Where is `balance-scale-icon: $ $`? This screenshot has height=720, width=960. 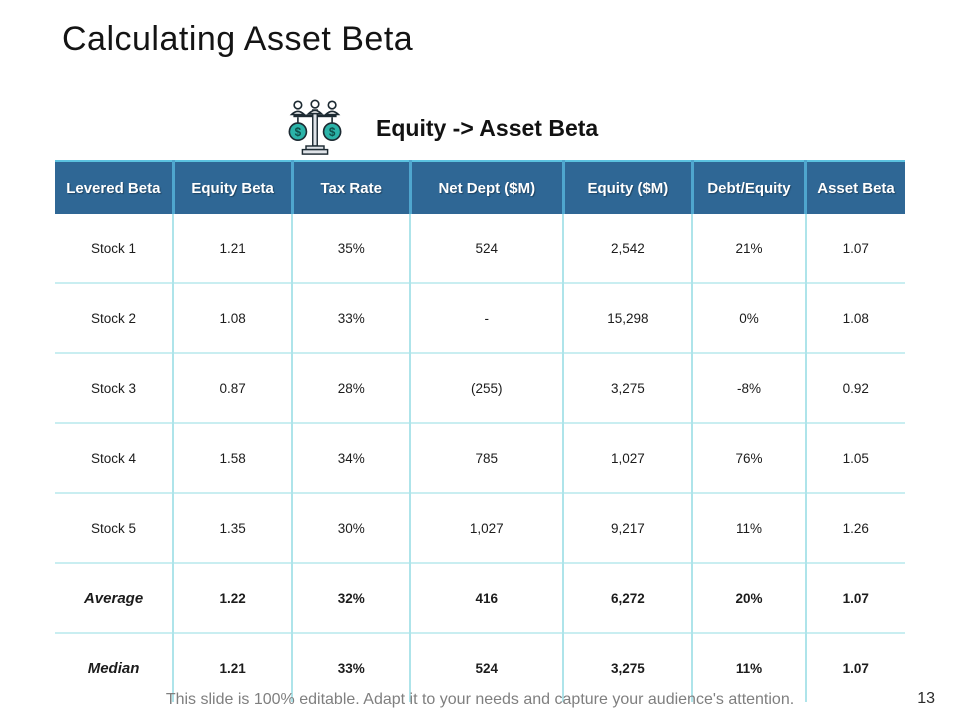 balance-scale-icon: $ $ is located at coordinates (315, 128).